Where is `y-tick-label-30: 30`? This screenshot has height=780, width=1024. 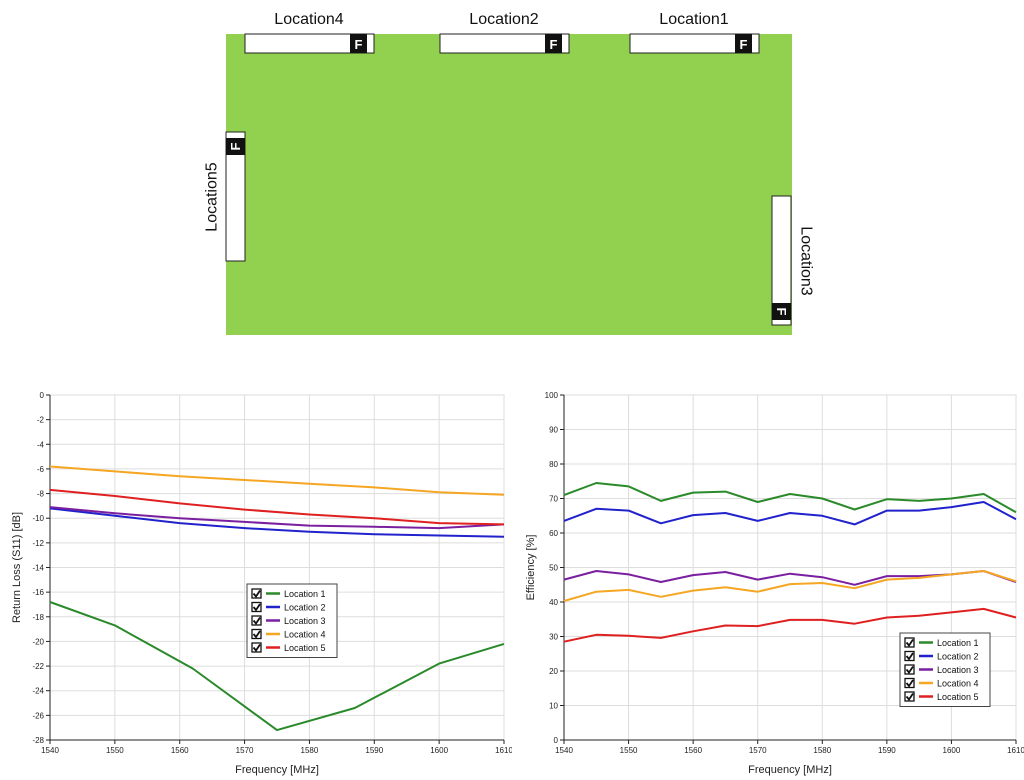 y-tick-label-30: 30 is located at coordinates (553, 637).